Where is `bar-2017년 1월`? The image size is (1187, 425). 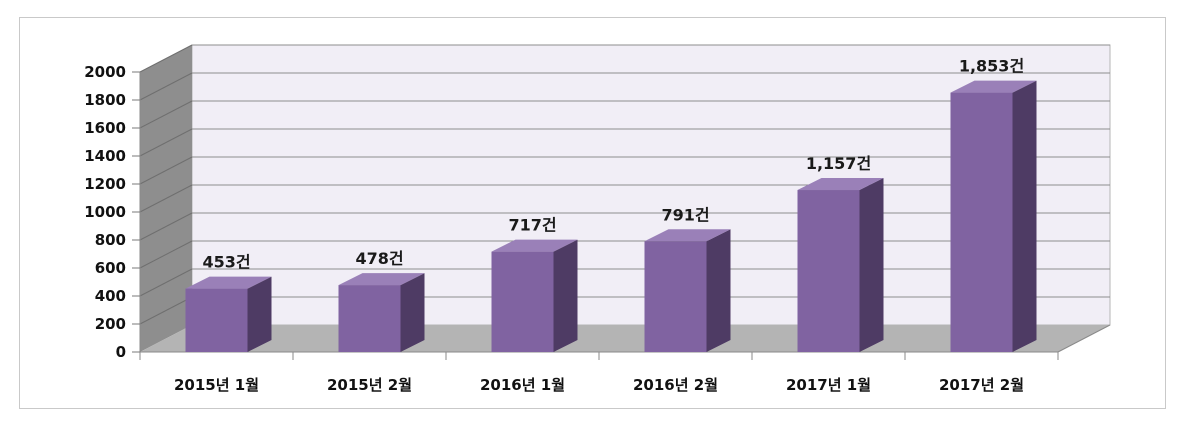
bar-2017년 1월 is located at coordinates (840, 265).